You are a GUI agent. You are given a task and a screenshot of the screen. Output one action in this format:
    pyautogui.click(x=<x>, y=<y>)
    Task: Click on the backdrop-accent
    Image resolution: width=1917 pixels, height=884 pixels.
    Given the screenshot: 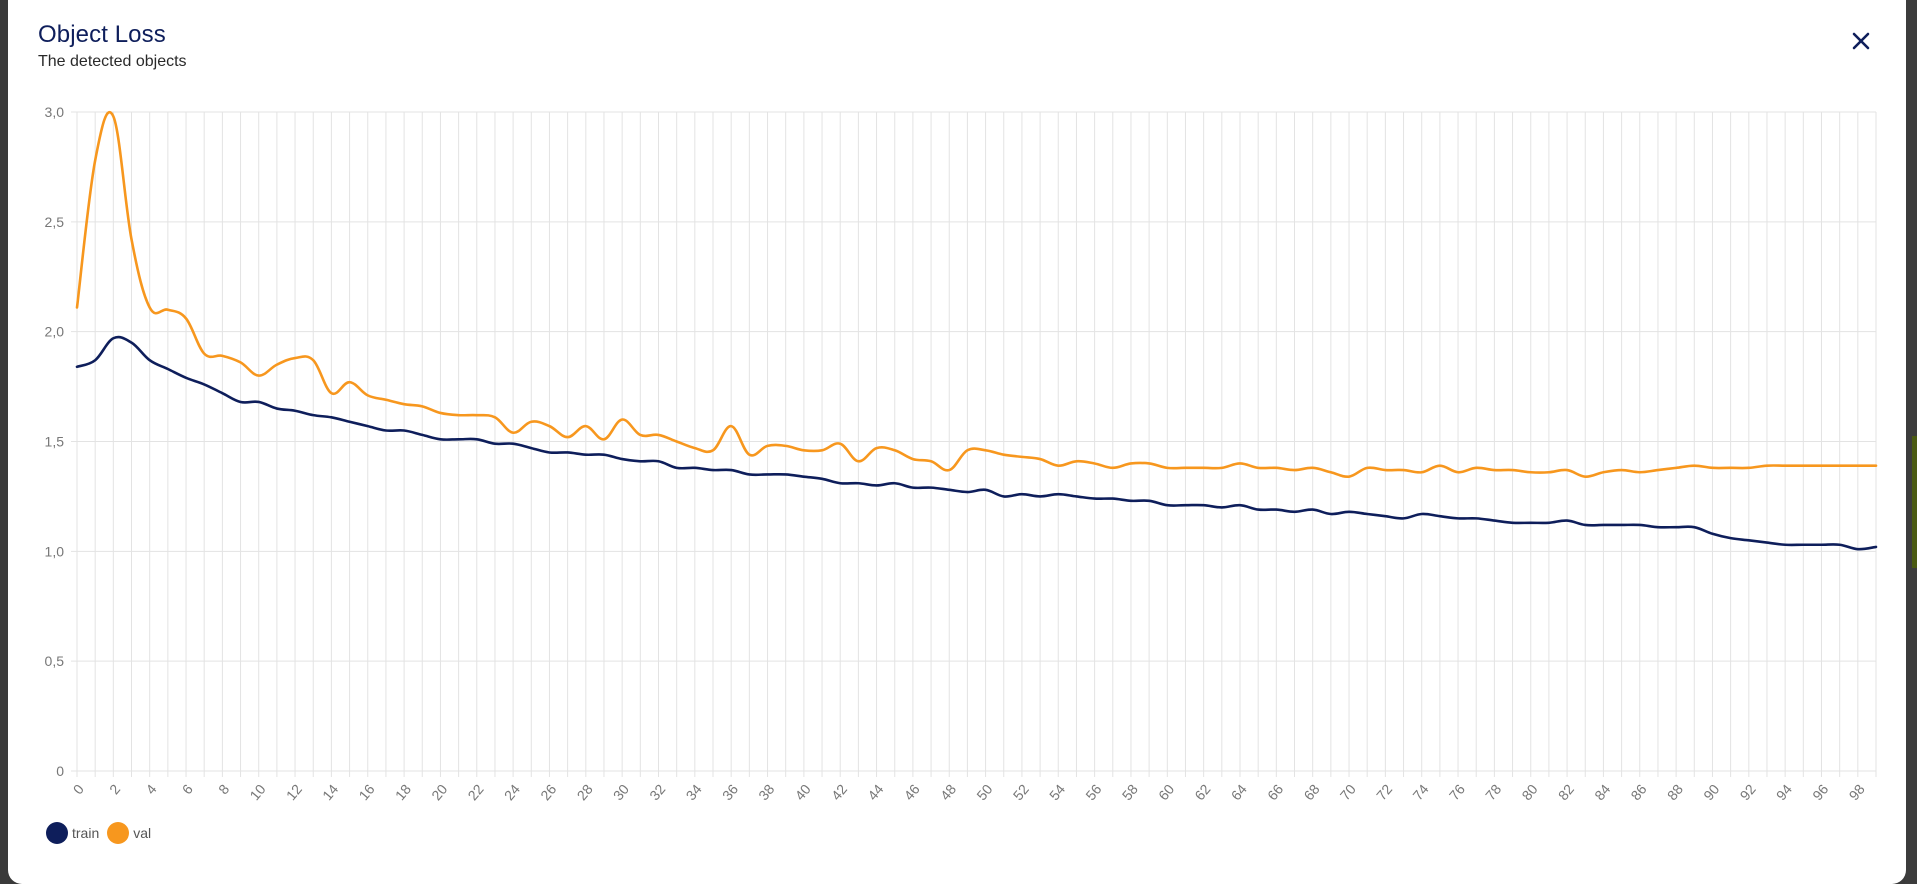 What is the action you would take?
    pyautogui.click(x=1914, y=502)
    